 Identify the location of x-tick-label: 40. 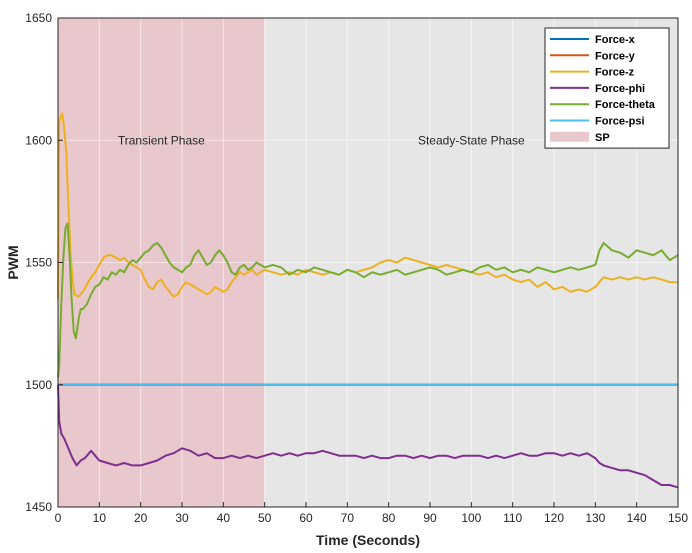
(224, 518).